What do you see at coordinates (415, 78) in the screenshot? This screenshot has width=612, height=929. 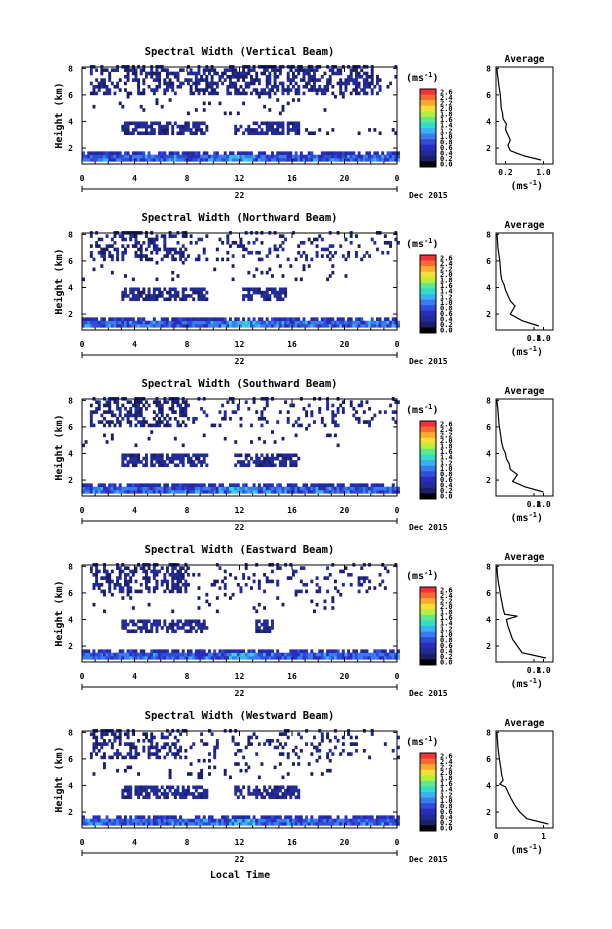 I see `unit-base: (ms` at bounding box center [415, 78].